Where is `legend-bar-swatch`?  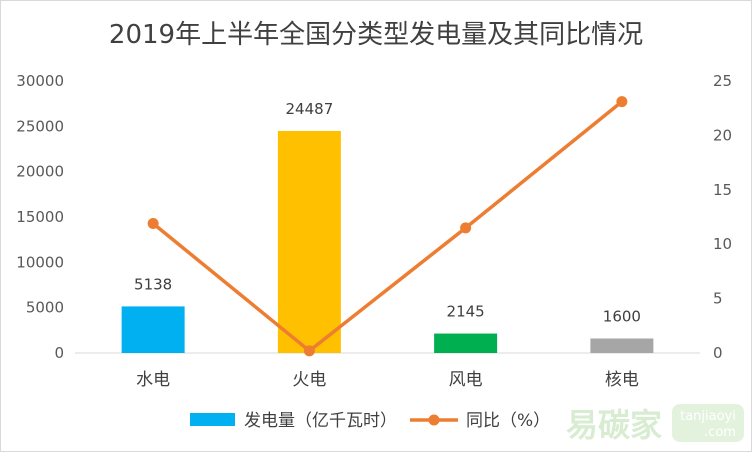
legend-bar-swatch is located at coordinates (212, 419).